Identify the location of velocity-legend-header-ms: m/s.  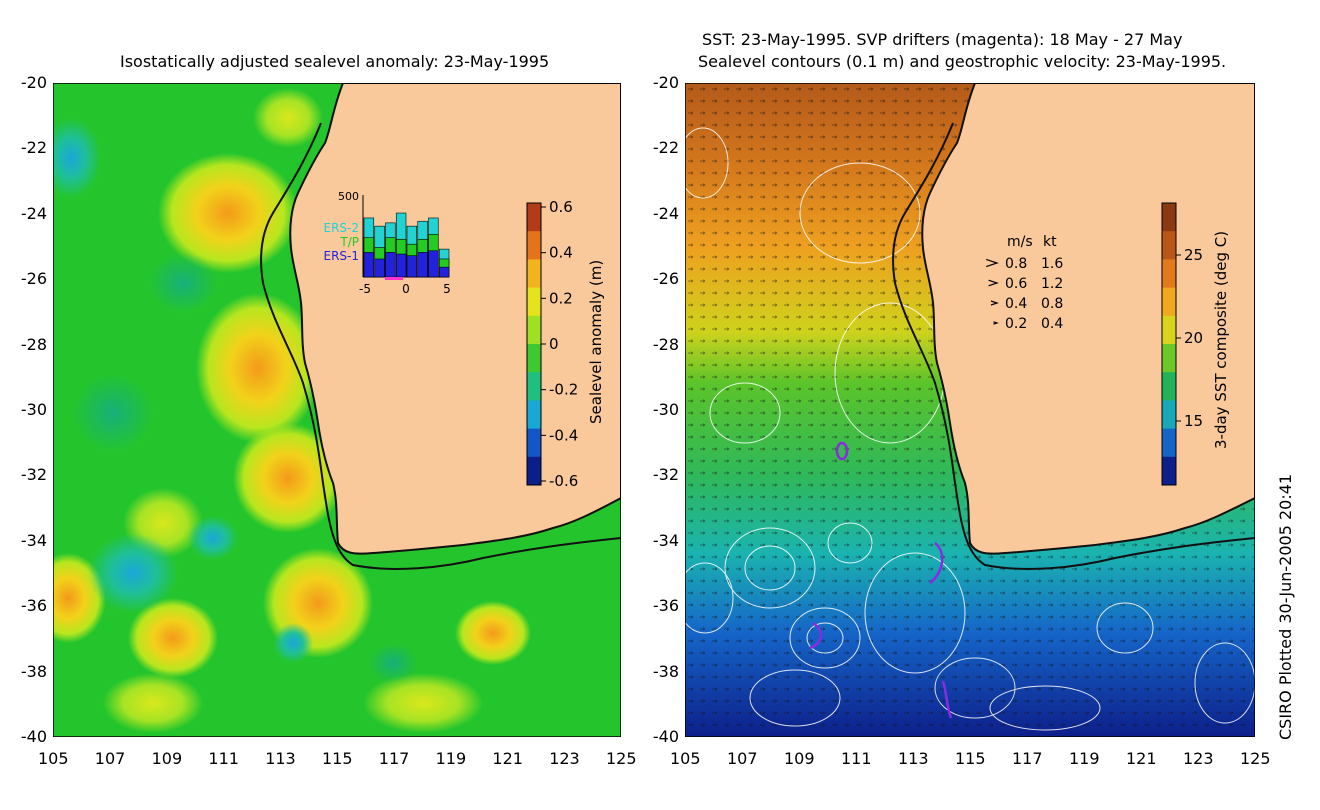
(1020, 242).